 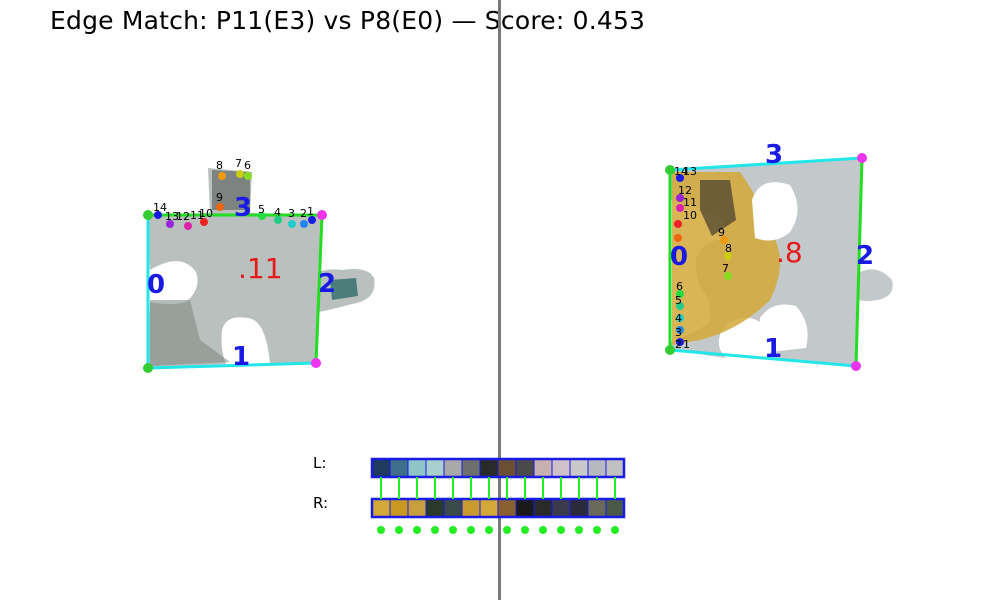 I want to click on color-strips: L: R:, so click(x=469, y=494).